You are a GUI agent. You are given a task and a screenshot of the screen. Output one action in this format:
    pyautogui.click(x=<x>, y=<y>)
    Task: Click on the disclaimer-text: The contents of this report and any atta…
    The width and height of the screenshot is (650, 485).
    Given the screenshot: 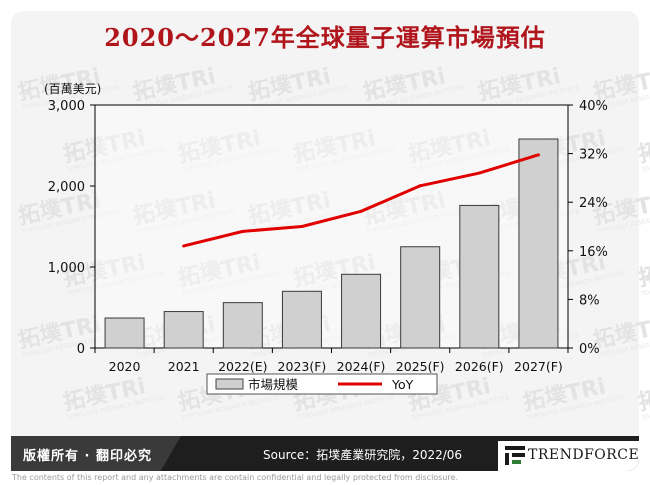 What is the action you would take?
    pyautogui.click(x=235, y=477)
    